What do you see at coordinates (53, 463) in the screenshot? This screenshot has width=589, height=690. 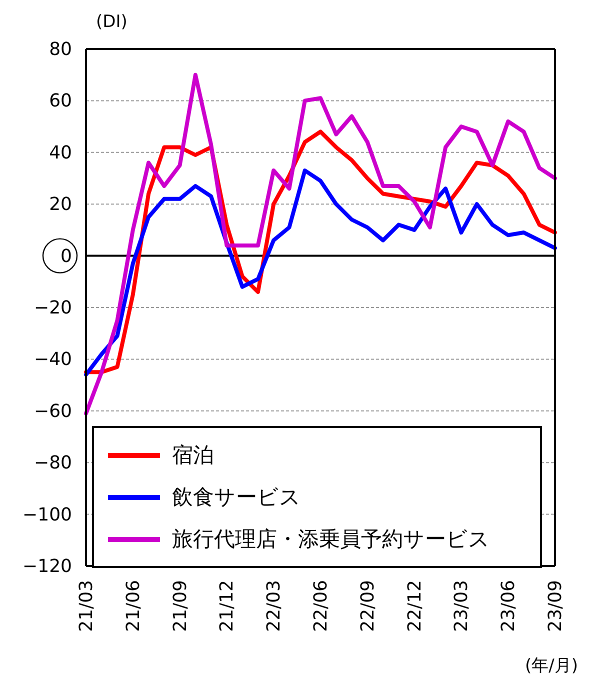 I see `y-tick-label: −80` at bounding box center [53, 463].